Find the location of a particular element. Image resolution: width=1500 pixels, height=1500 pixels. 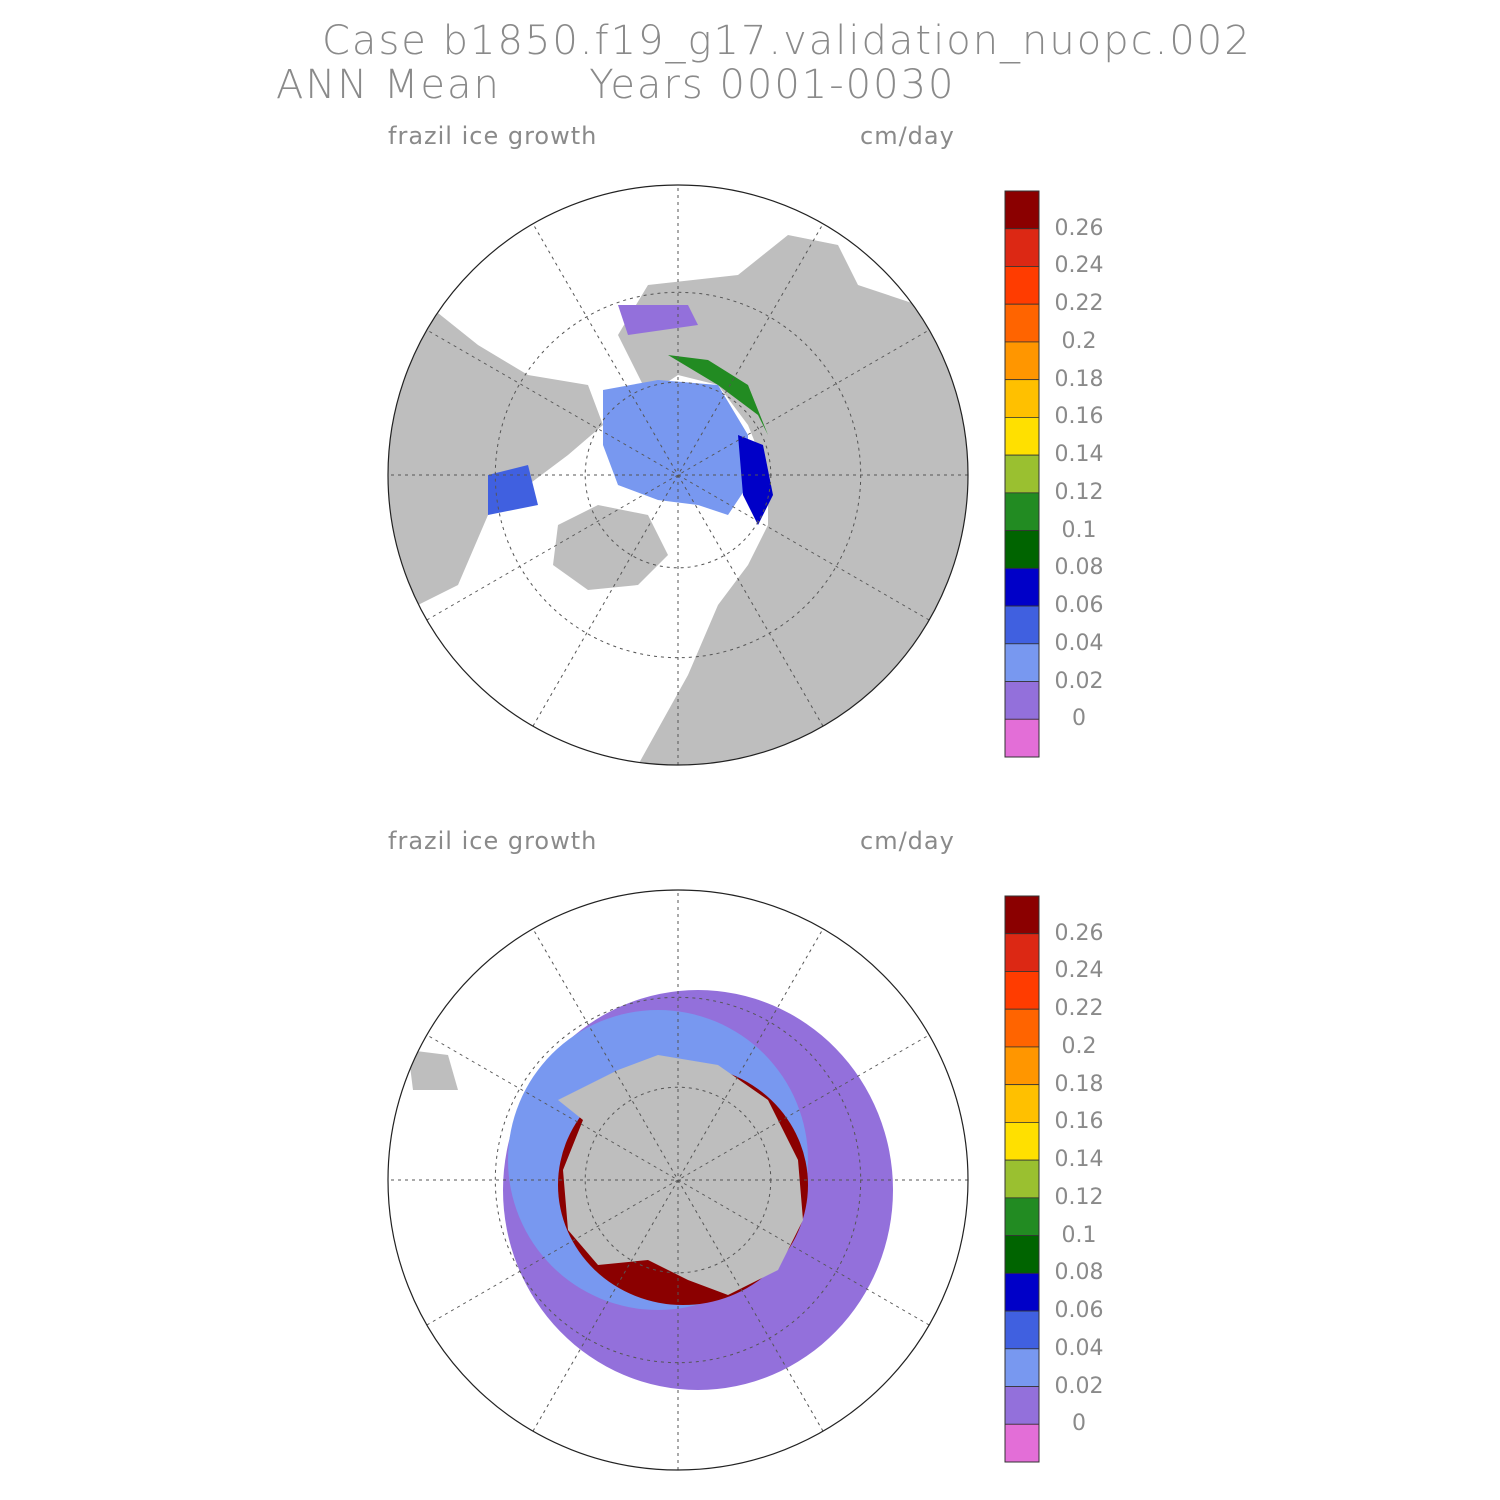

south-colorbar-tick-label: 0.14 is located at coordinates (1079, 1160).